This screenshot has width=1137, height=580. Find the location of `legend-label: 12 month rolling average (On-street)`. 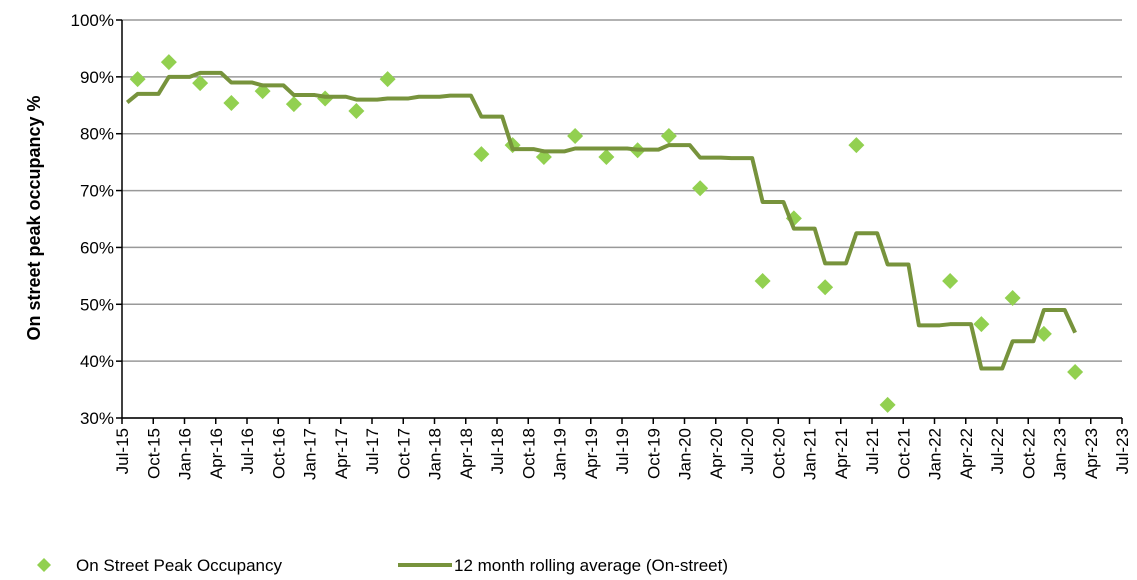

legend-label: 12 month rolling average (On-street) is located at coordinates (591, 565).